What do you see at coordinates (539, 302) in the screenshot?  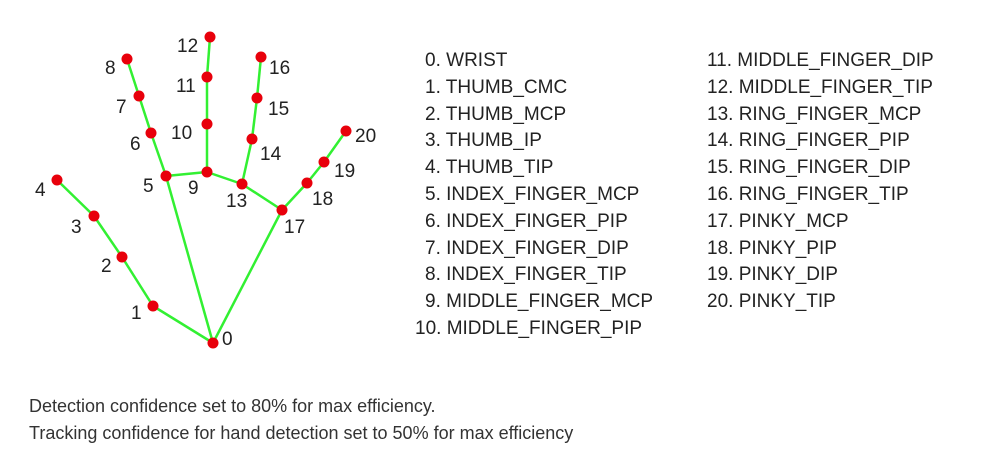 I see `legend-item: 9. MIDDLE_FINGER_MCP` at bounding box center [539, 302].